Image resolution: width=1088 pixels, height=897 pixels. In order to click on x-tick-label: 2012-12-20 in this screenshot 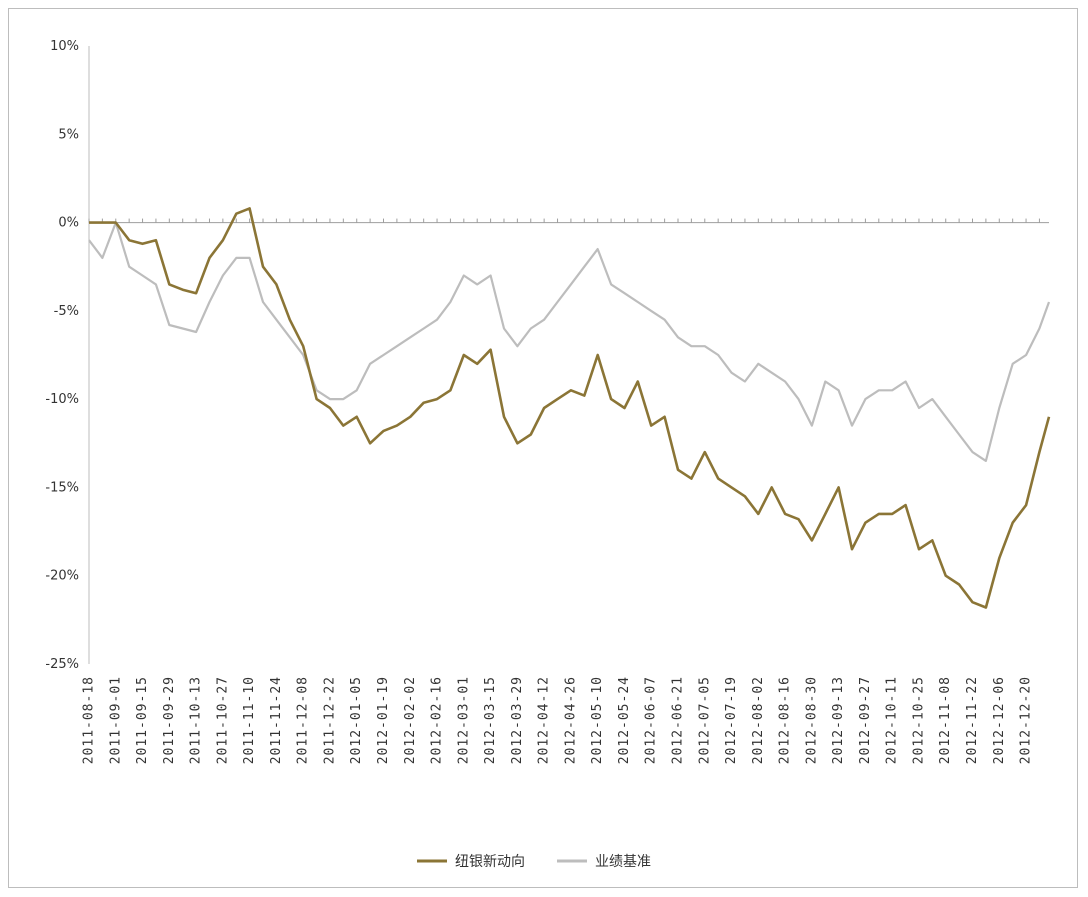, I will do `click(1026, 720)`.